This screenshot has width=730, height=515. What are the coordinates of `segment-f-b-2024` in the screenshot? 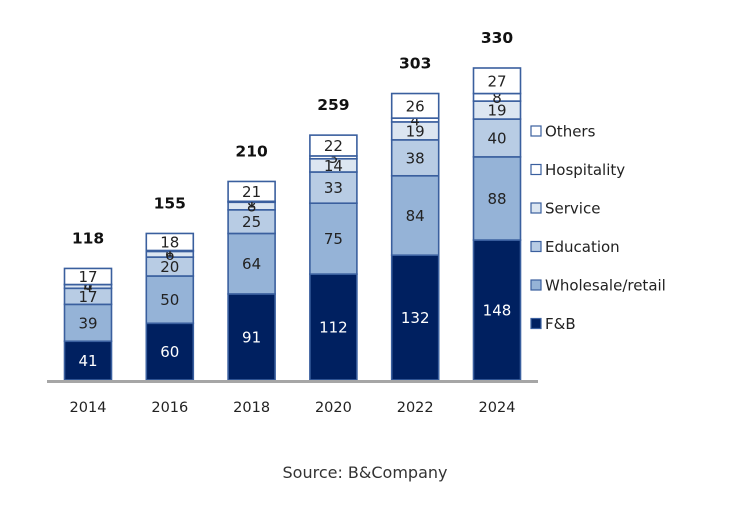 It's located at (497, 310).